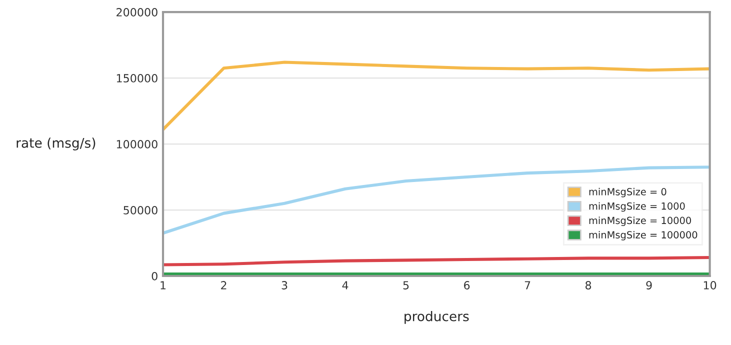 Image resolution: width=731 pixels, height=345 pixels. I want to click on x-tick-label: 5, so click(406, 285).